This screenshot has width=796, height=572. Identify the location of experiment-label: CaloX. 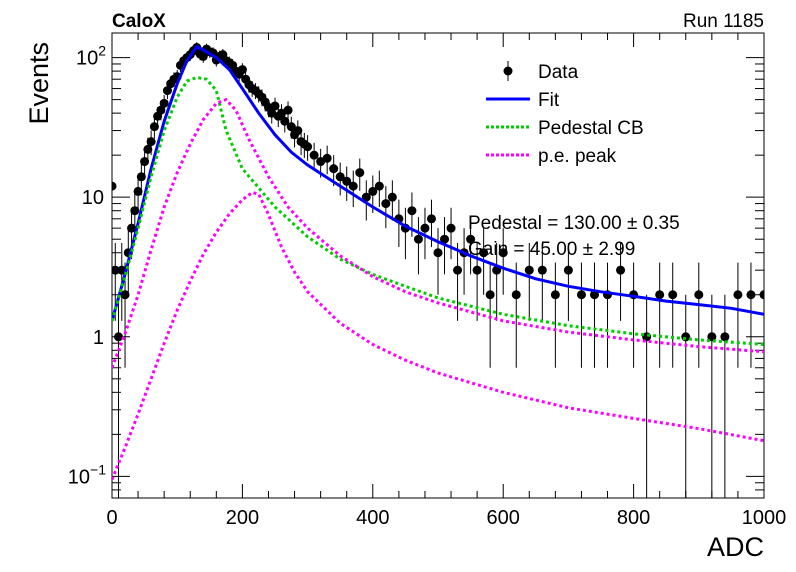
(139, 21).